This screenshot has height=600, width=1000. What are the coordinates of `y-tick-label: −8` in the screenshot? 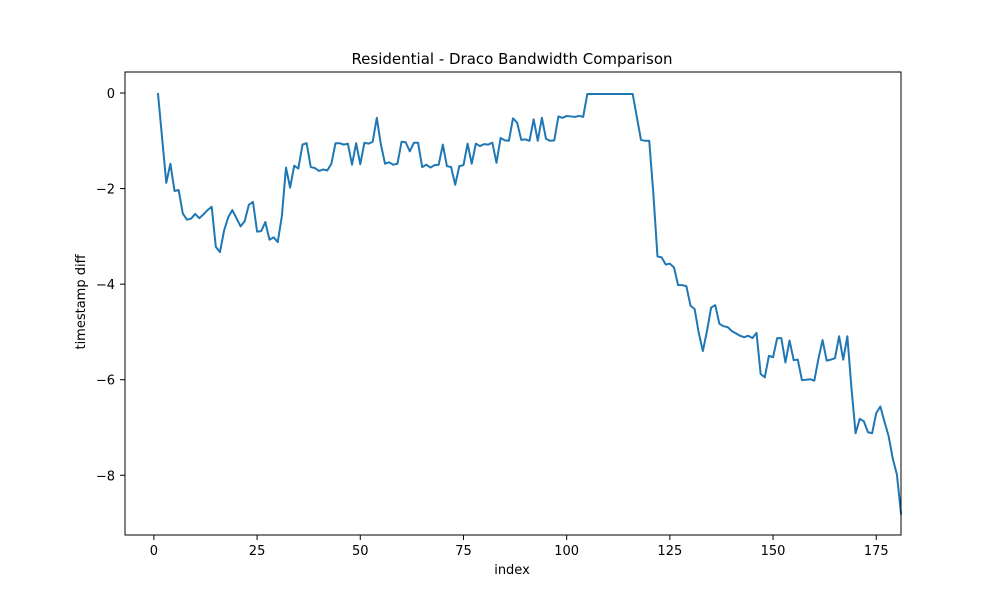 It's located at (105, 476).